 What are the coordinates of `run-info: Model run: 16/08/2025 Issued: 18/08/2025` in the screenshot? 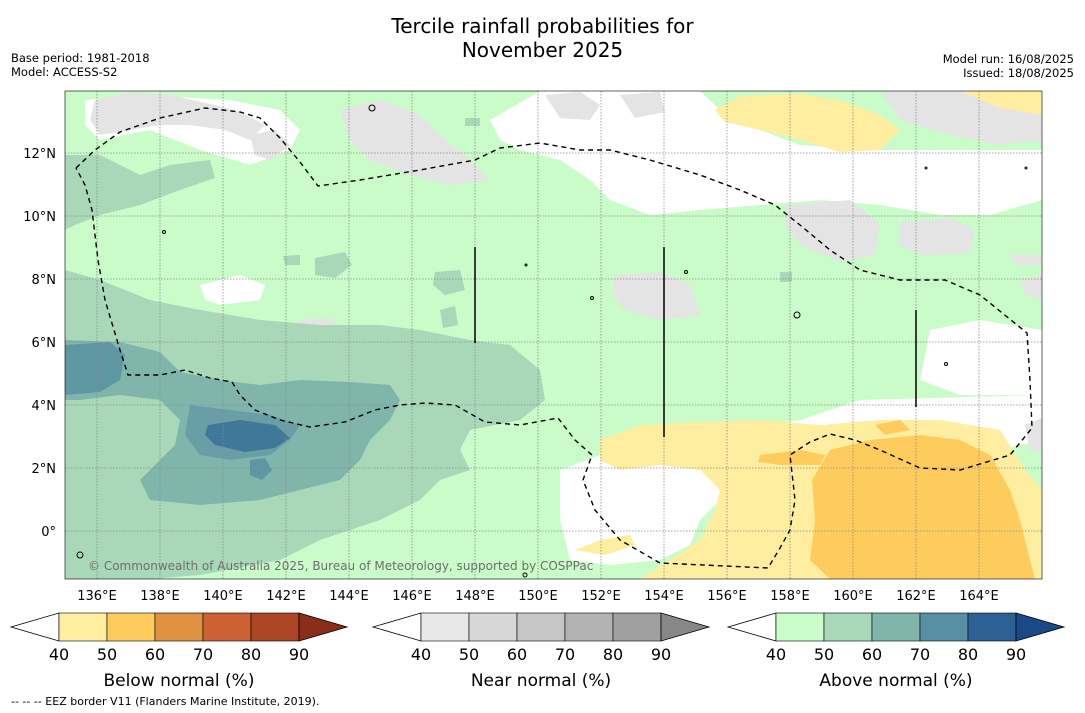 It's located at (1008, 66).